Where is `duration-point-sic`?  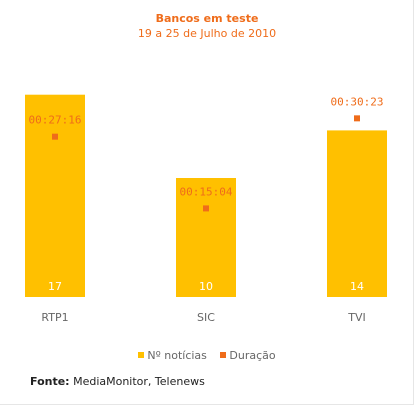
duration-point-sic is located at coordinates (206, 208).